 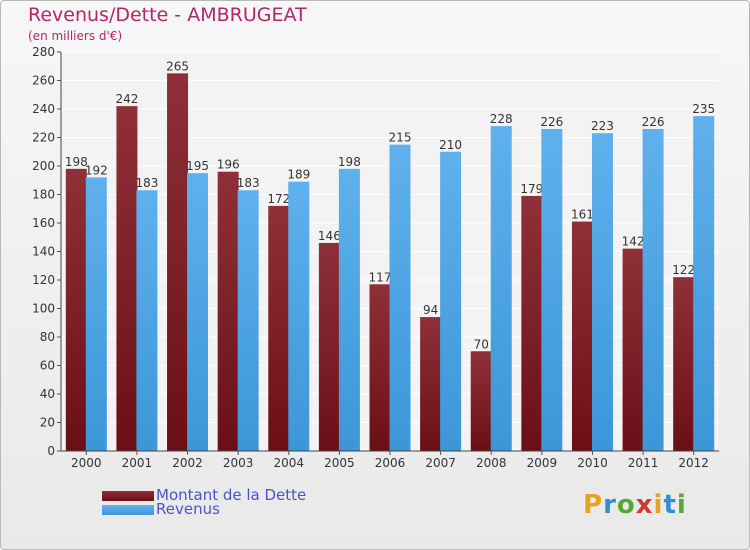 What do you see at coordinates (228, 311) in the screenshot?
I see `dette-bar-2003` at bounding box center [228, 311].